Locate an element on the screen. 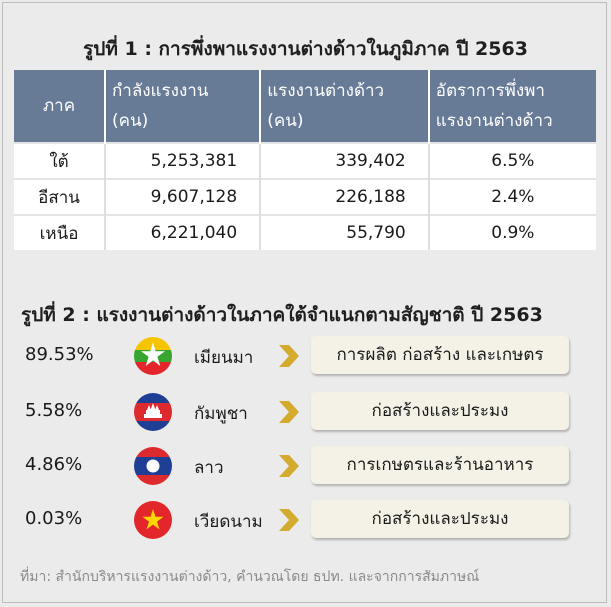 The height and width of the screenshot is (607, 611). nationality-row: 0.03% เวียดนาม ก่อสร้างและประมง is located at coordinates (305, 520).